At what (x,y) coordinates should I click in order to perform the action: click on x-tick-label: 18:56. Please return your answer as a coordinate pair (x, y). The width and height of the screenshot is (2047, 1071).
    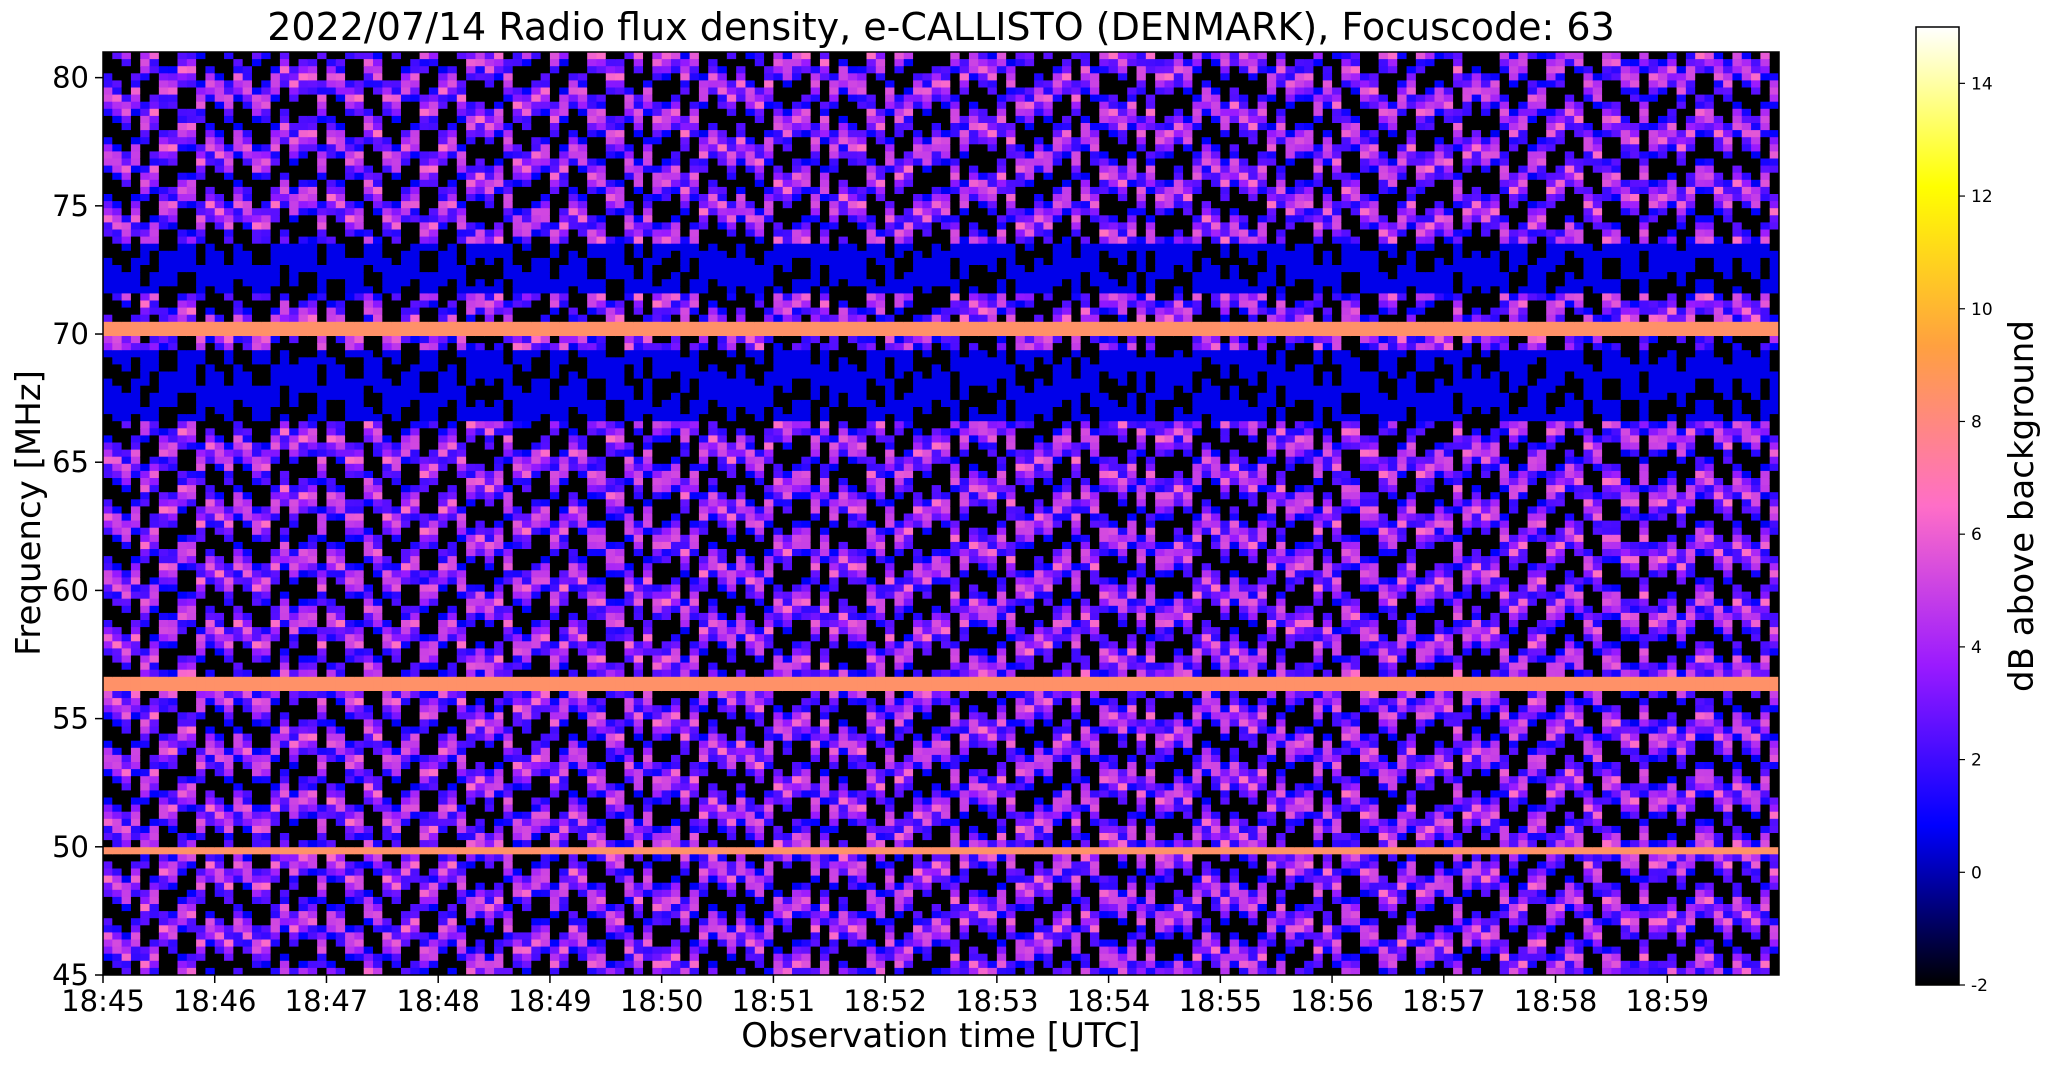
    Looking at the image, I should click on (1332, 1001).